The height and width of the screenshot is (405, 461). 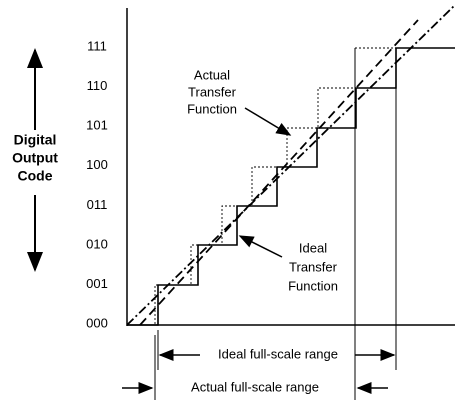 I want to click on code-label: 010, so click(x=97, y=243).